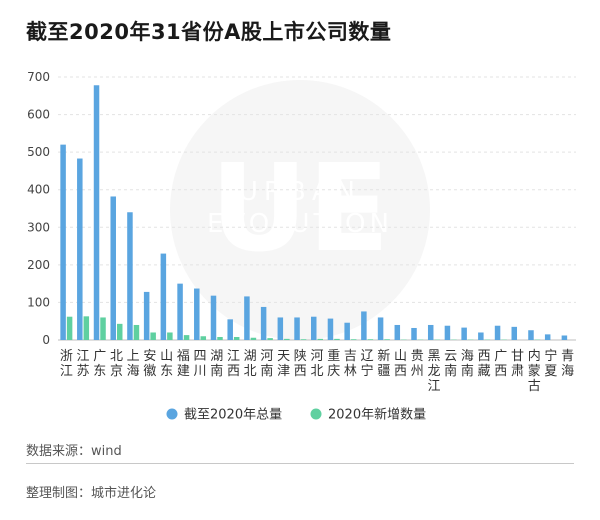 This screenshot has height=520, width=600. What do you see at coordinates (91, 493) in the screenshot?
I see `chart-maker: 整理制图：城市进化论` at bounding box center [91, 493].